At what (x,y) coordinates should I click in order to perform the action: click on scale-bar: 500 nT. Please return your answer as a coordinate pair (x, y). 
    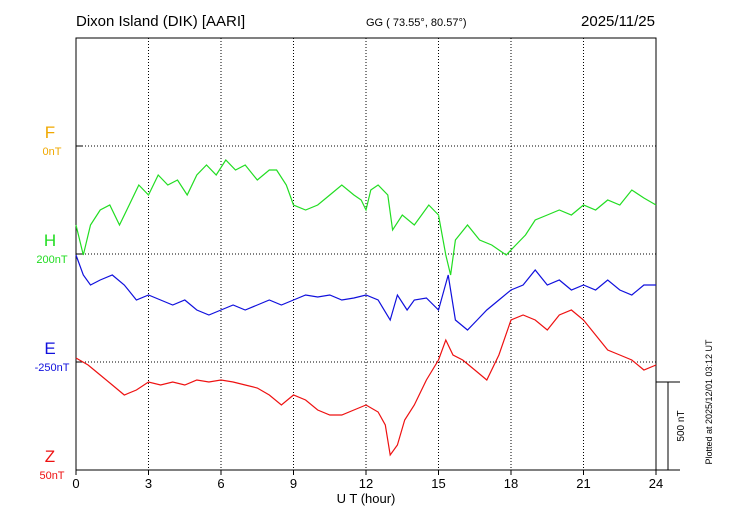
    Looking at the image, I should click on (671, 426).